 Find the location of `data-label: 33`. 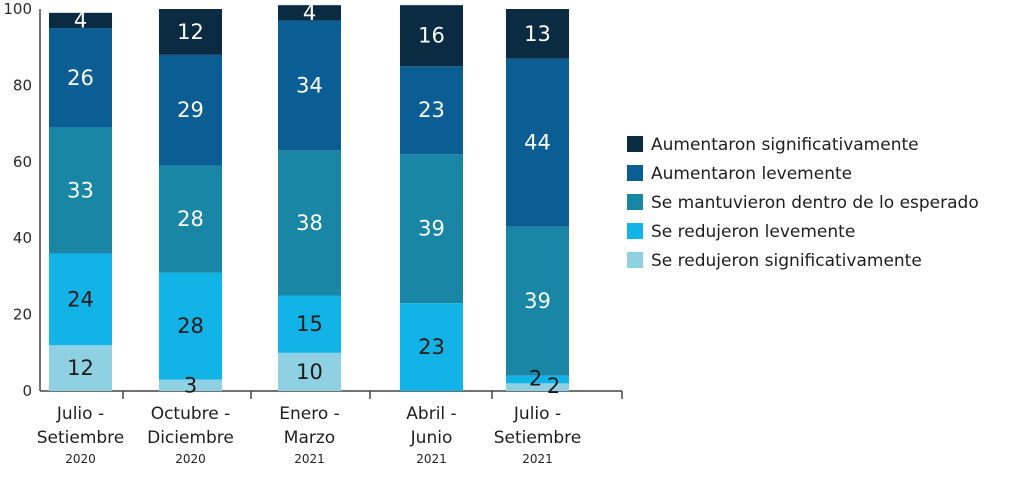

data-label: 33 is located at coordinates (80, 190).